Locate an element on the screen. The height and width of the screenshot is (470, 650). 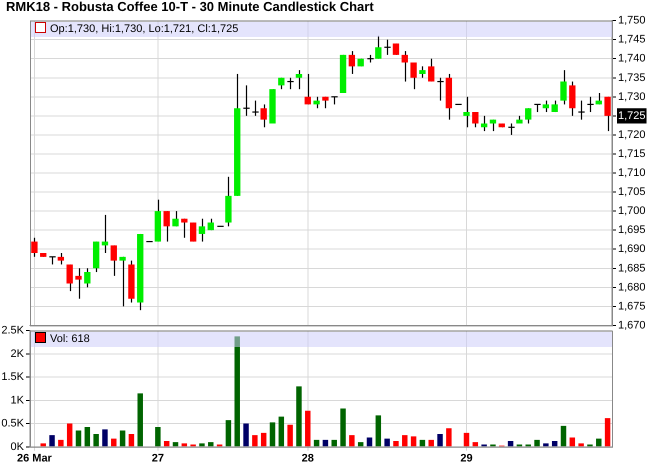
y-tick-label: 1,725 is located at coordinates (632, 116).